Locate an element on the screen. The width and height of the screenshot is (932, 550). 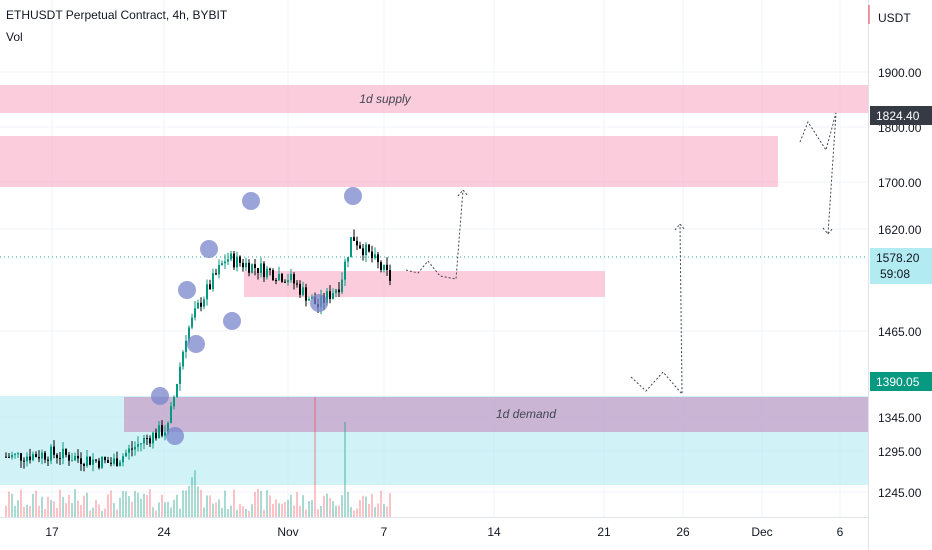
price-tick: 1900.00 is located at coordinates (900, 73).